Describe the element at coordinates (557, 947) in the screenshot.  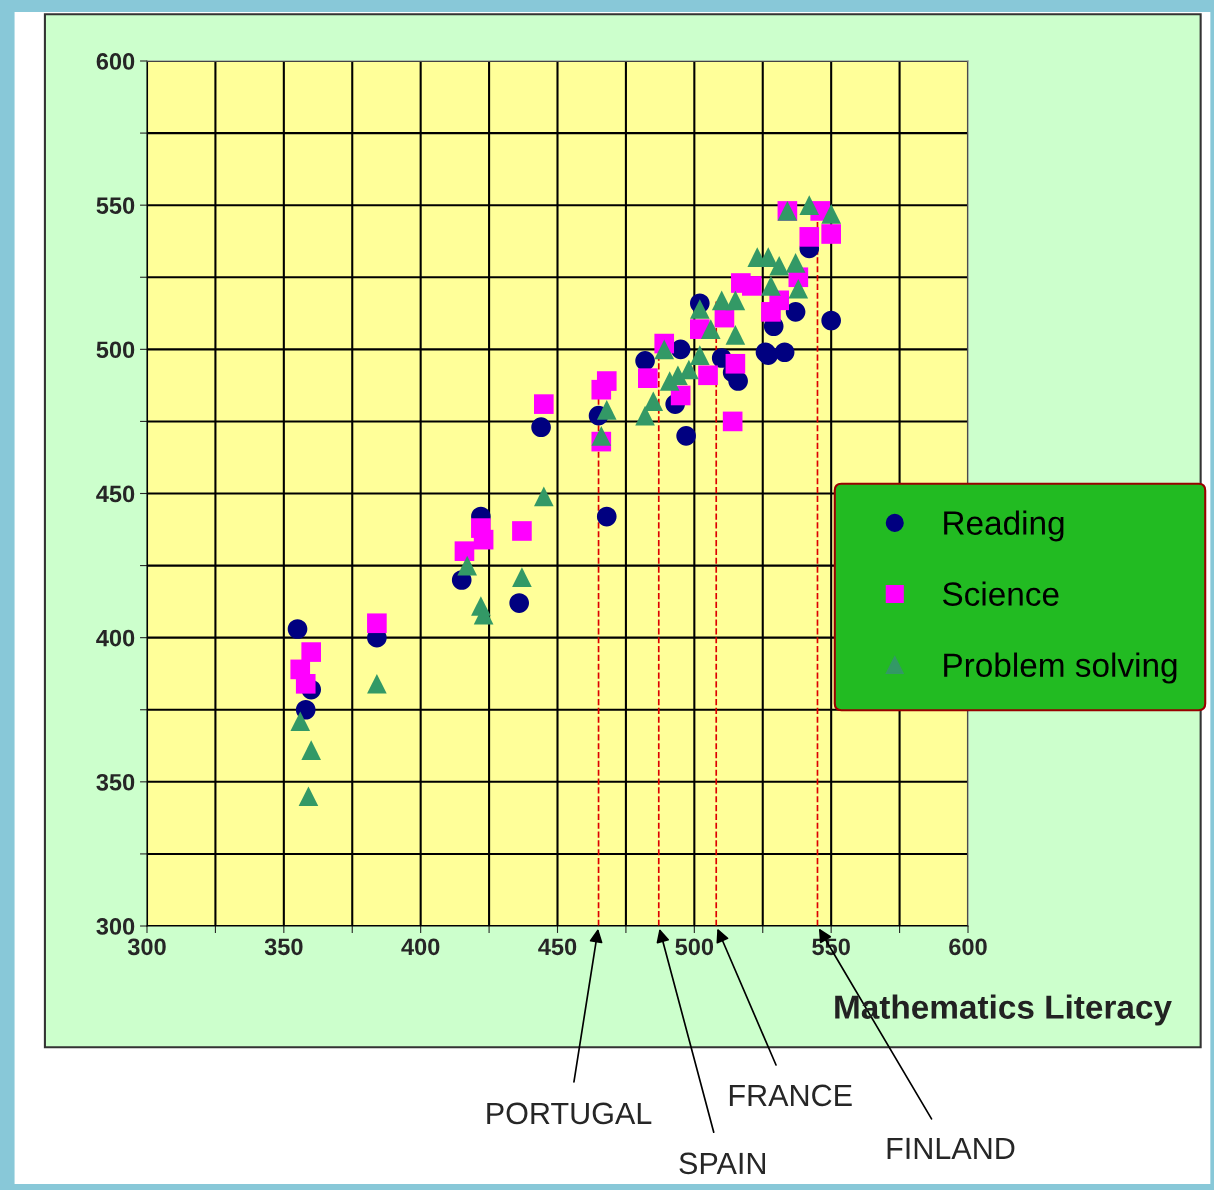
I see `x-tick-label: 450` at that location.